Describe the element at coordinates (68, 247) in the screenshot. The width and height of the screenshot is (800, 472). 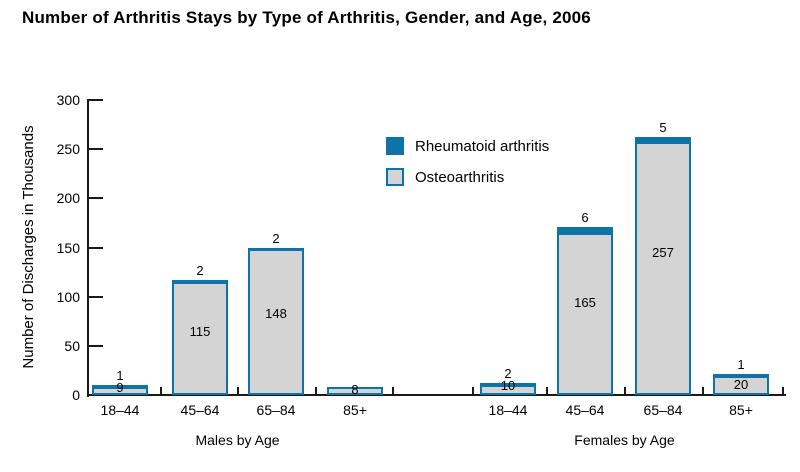
I see `y-tick-label: 150` at that location.